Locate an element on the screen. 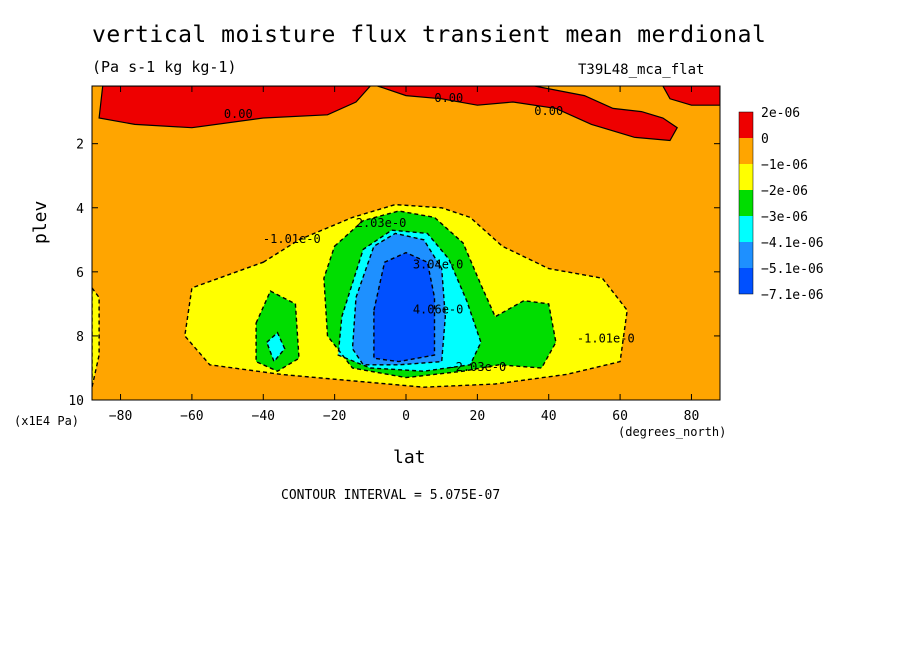 The width and height of the screenshot is (904, 654). legend-label-0: 2e-06 is located at coordinates (780, 113).